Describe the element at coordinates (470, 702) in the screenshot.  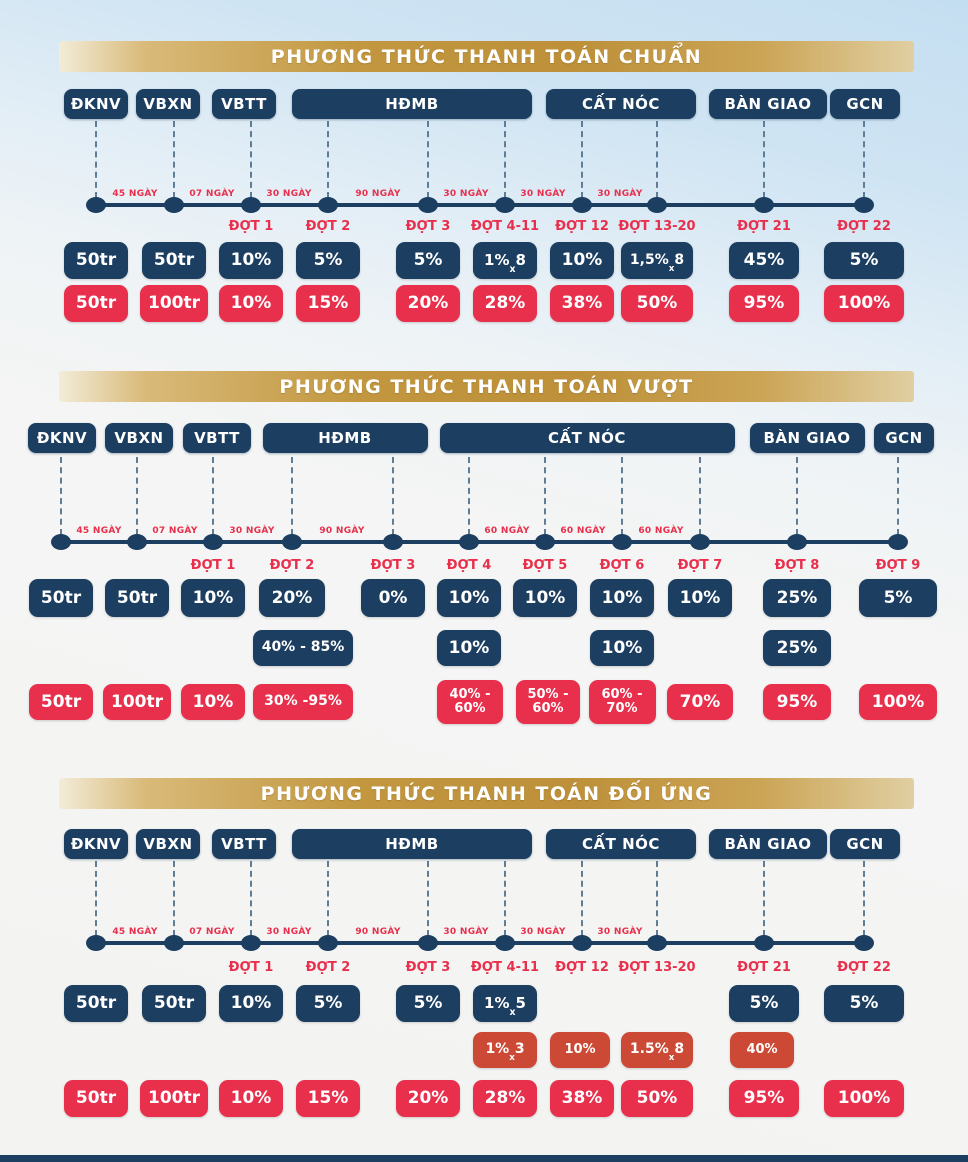
I see `value-box: 40% -60%` at that location.